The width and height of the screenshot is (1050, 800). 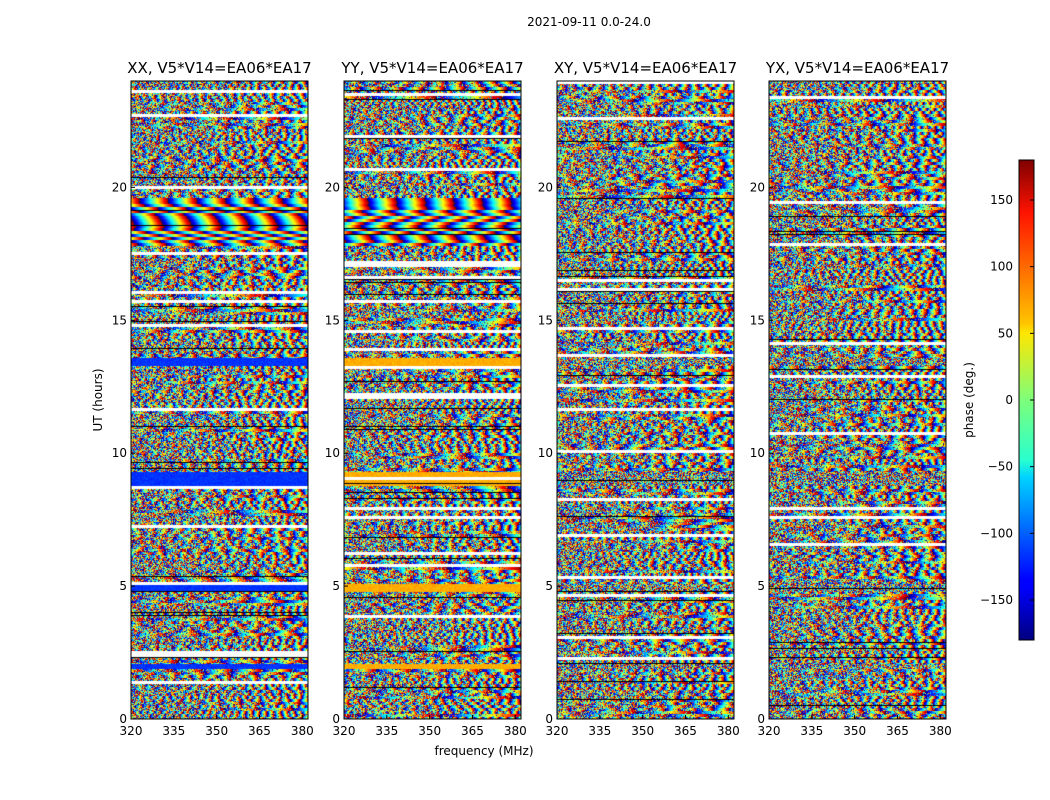 I want to click on colorbar-tick-label: 0, so click(x=1009, y=400).